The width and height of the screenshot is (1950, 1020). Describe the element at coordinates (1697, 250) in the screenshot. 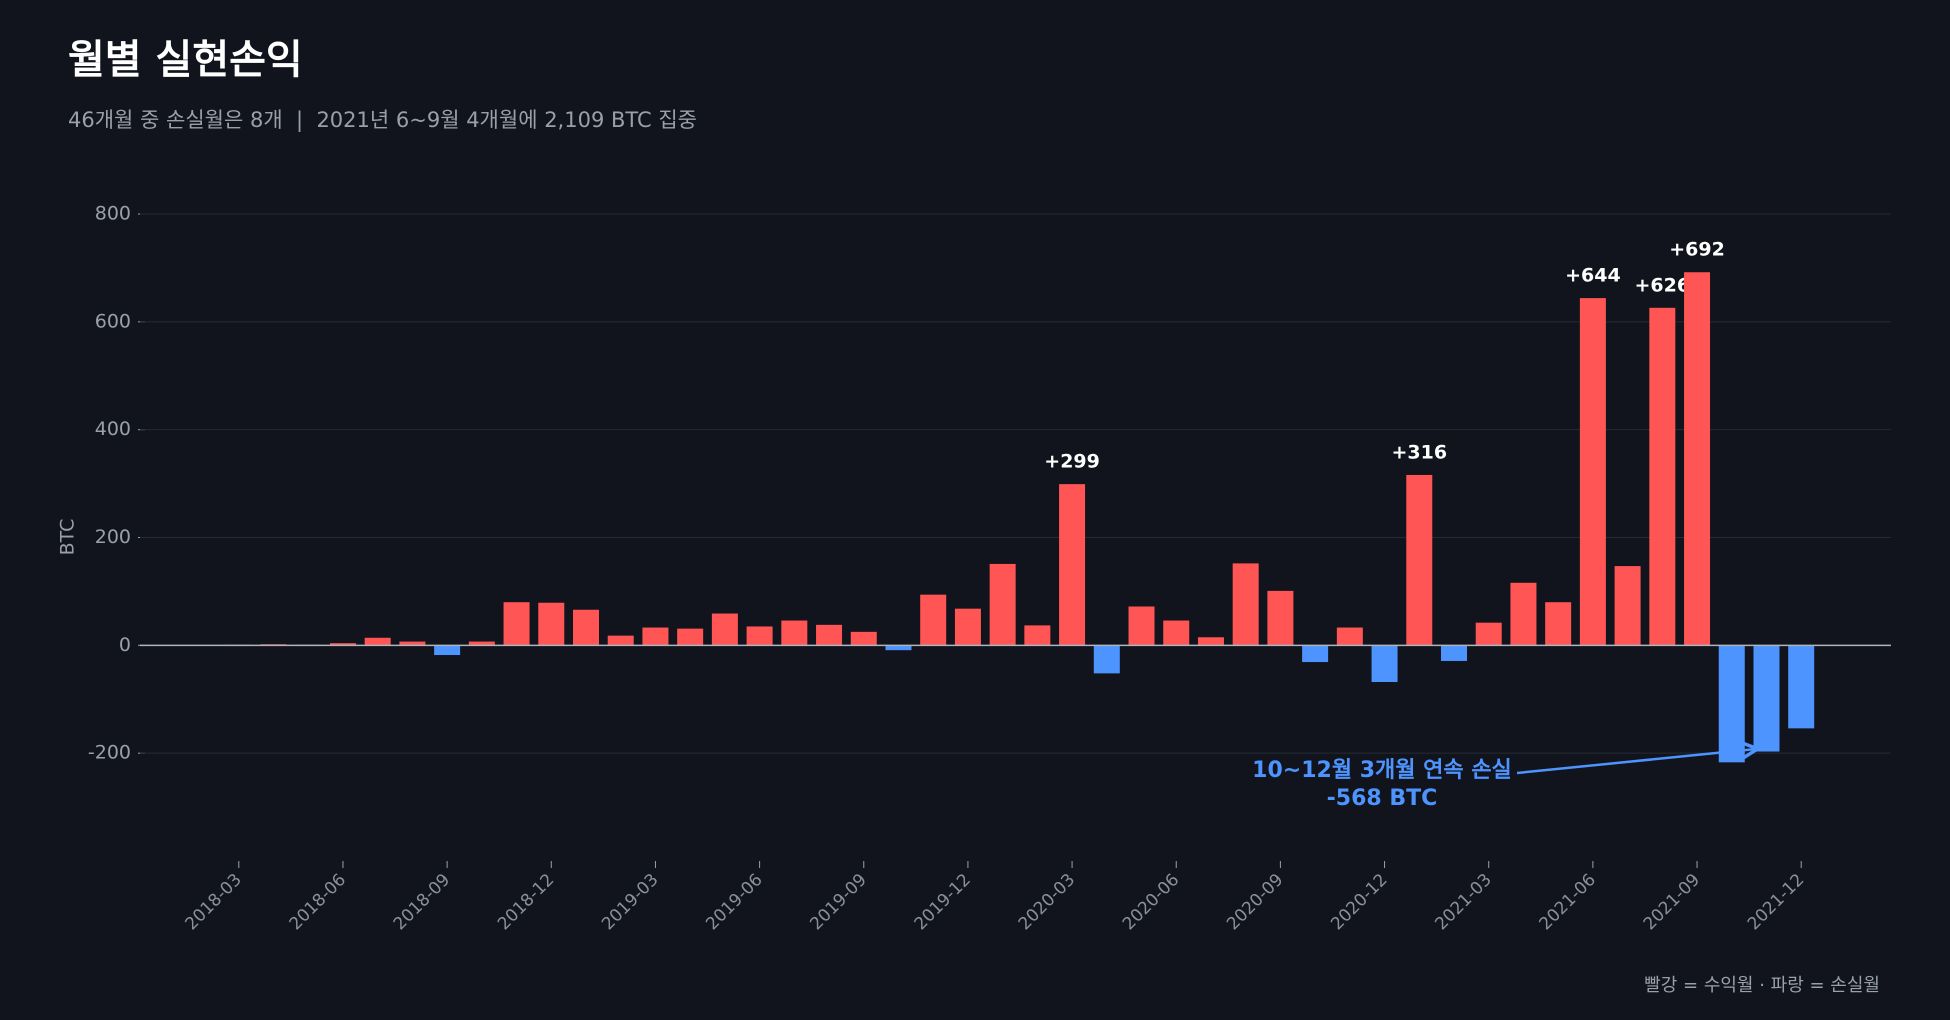

I see `data-label: +692` at that location.